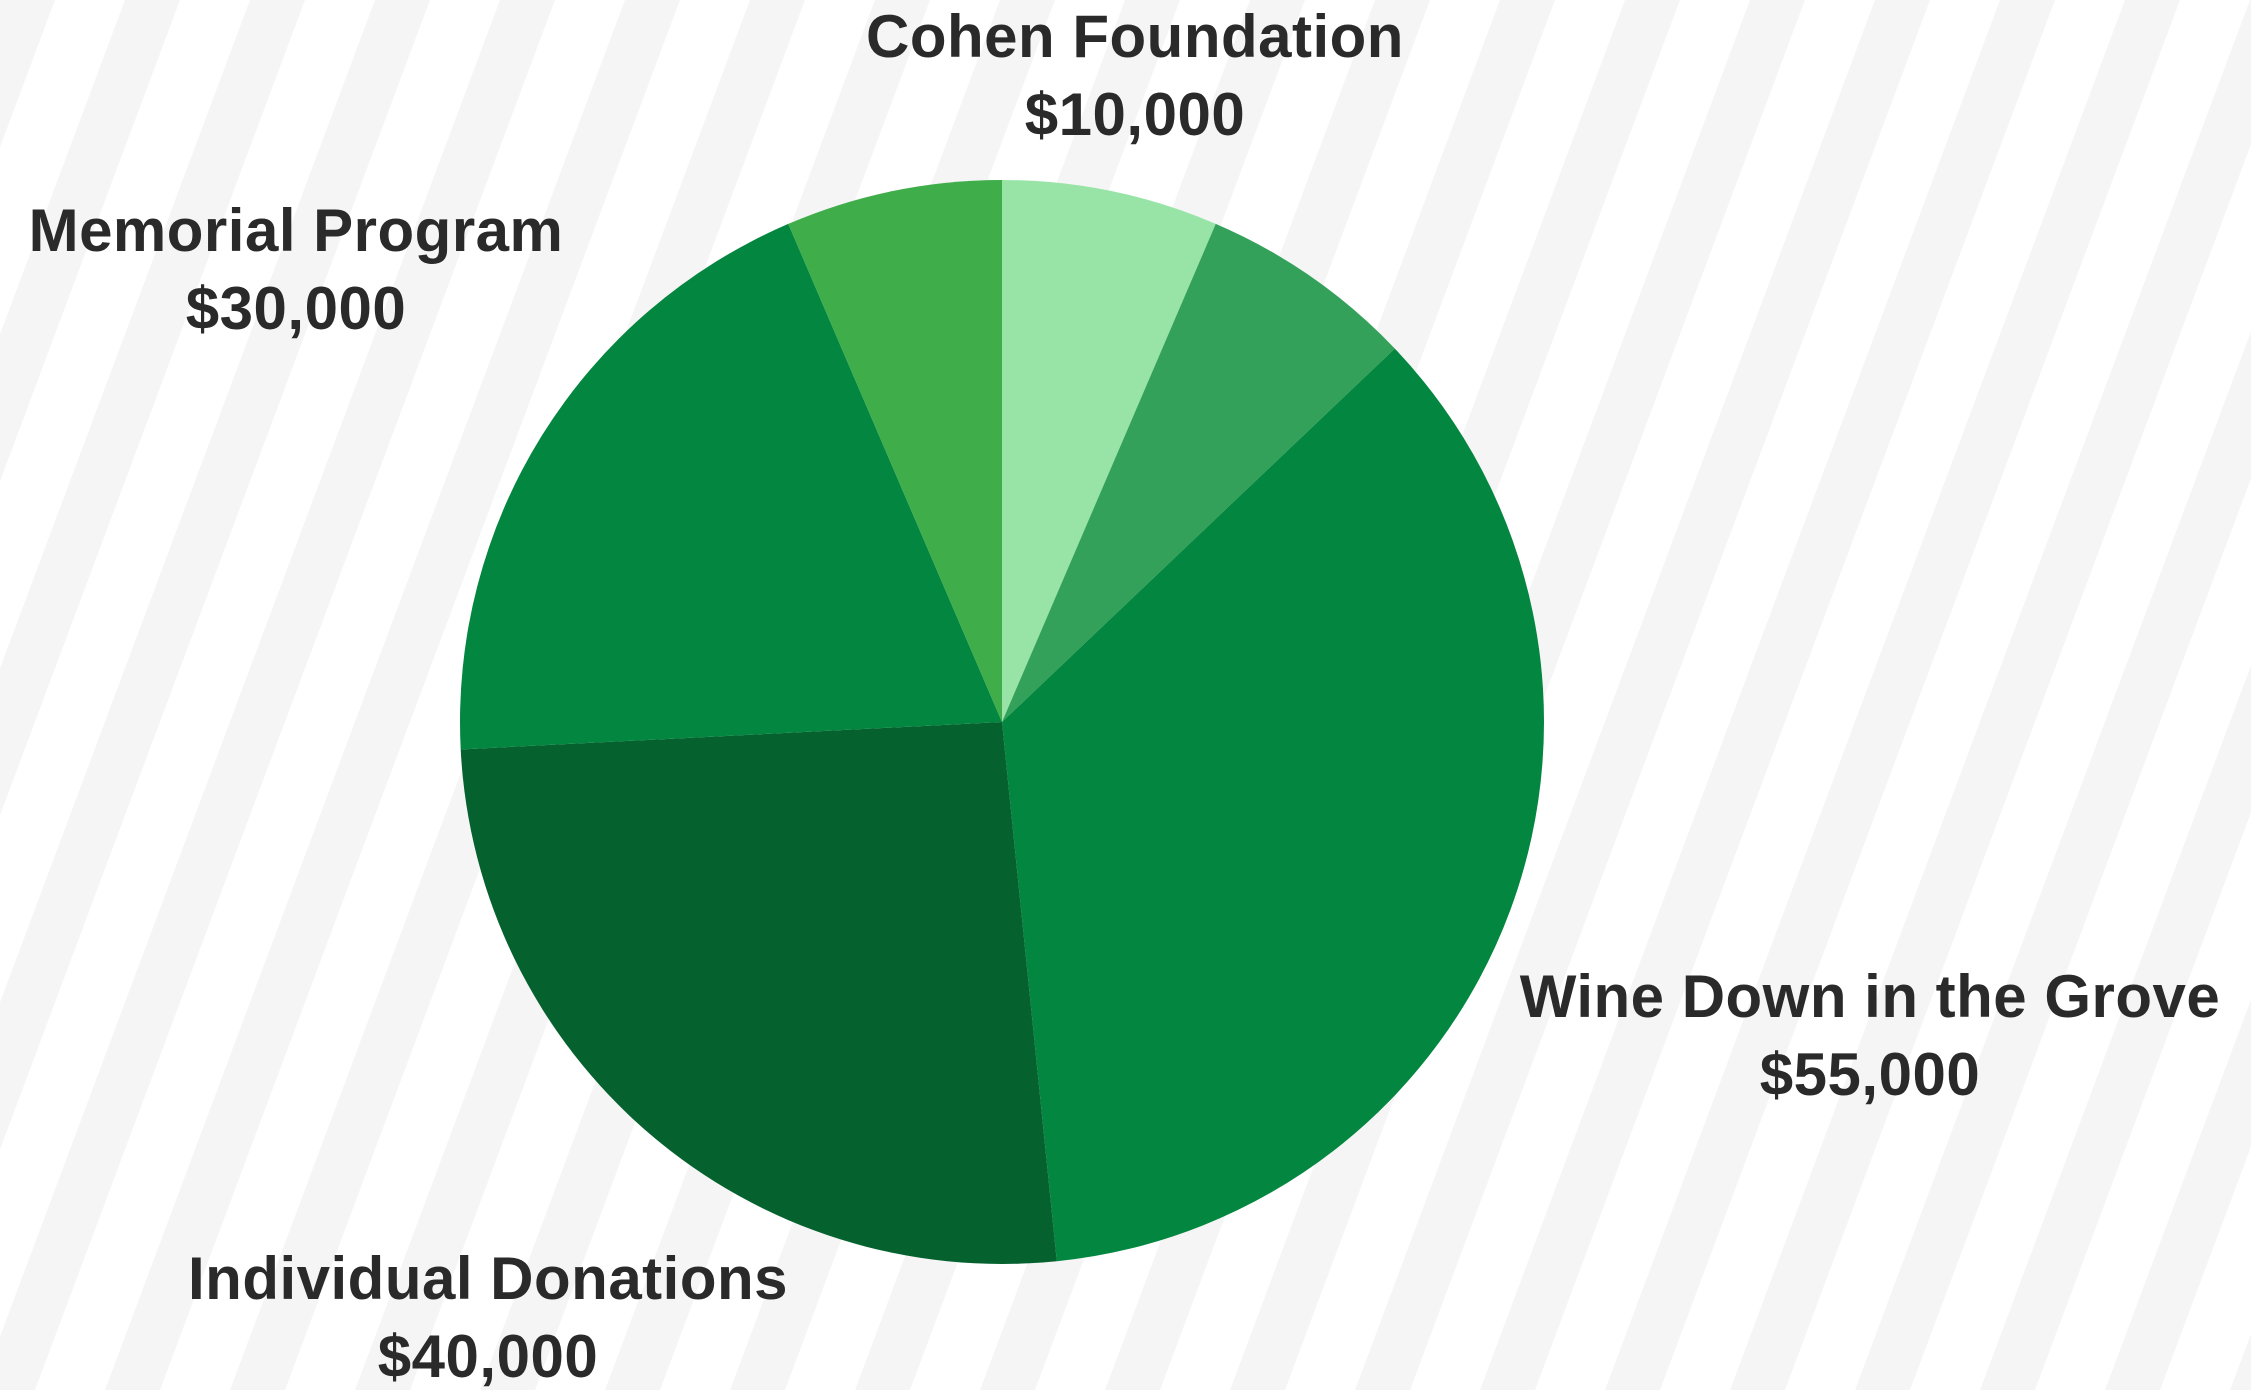 Image resolution: width=2251 pixels, height=1390 pixels. I want to click on label-wine-down: Wine Down in the Grove $55,000, so click(1870, 1036).